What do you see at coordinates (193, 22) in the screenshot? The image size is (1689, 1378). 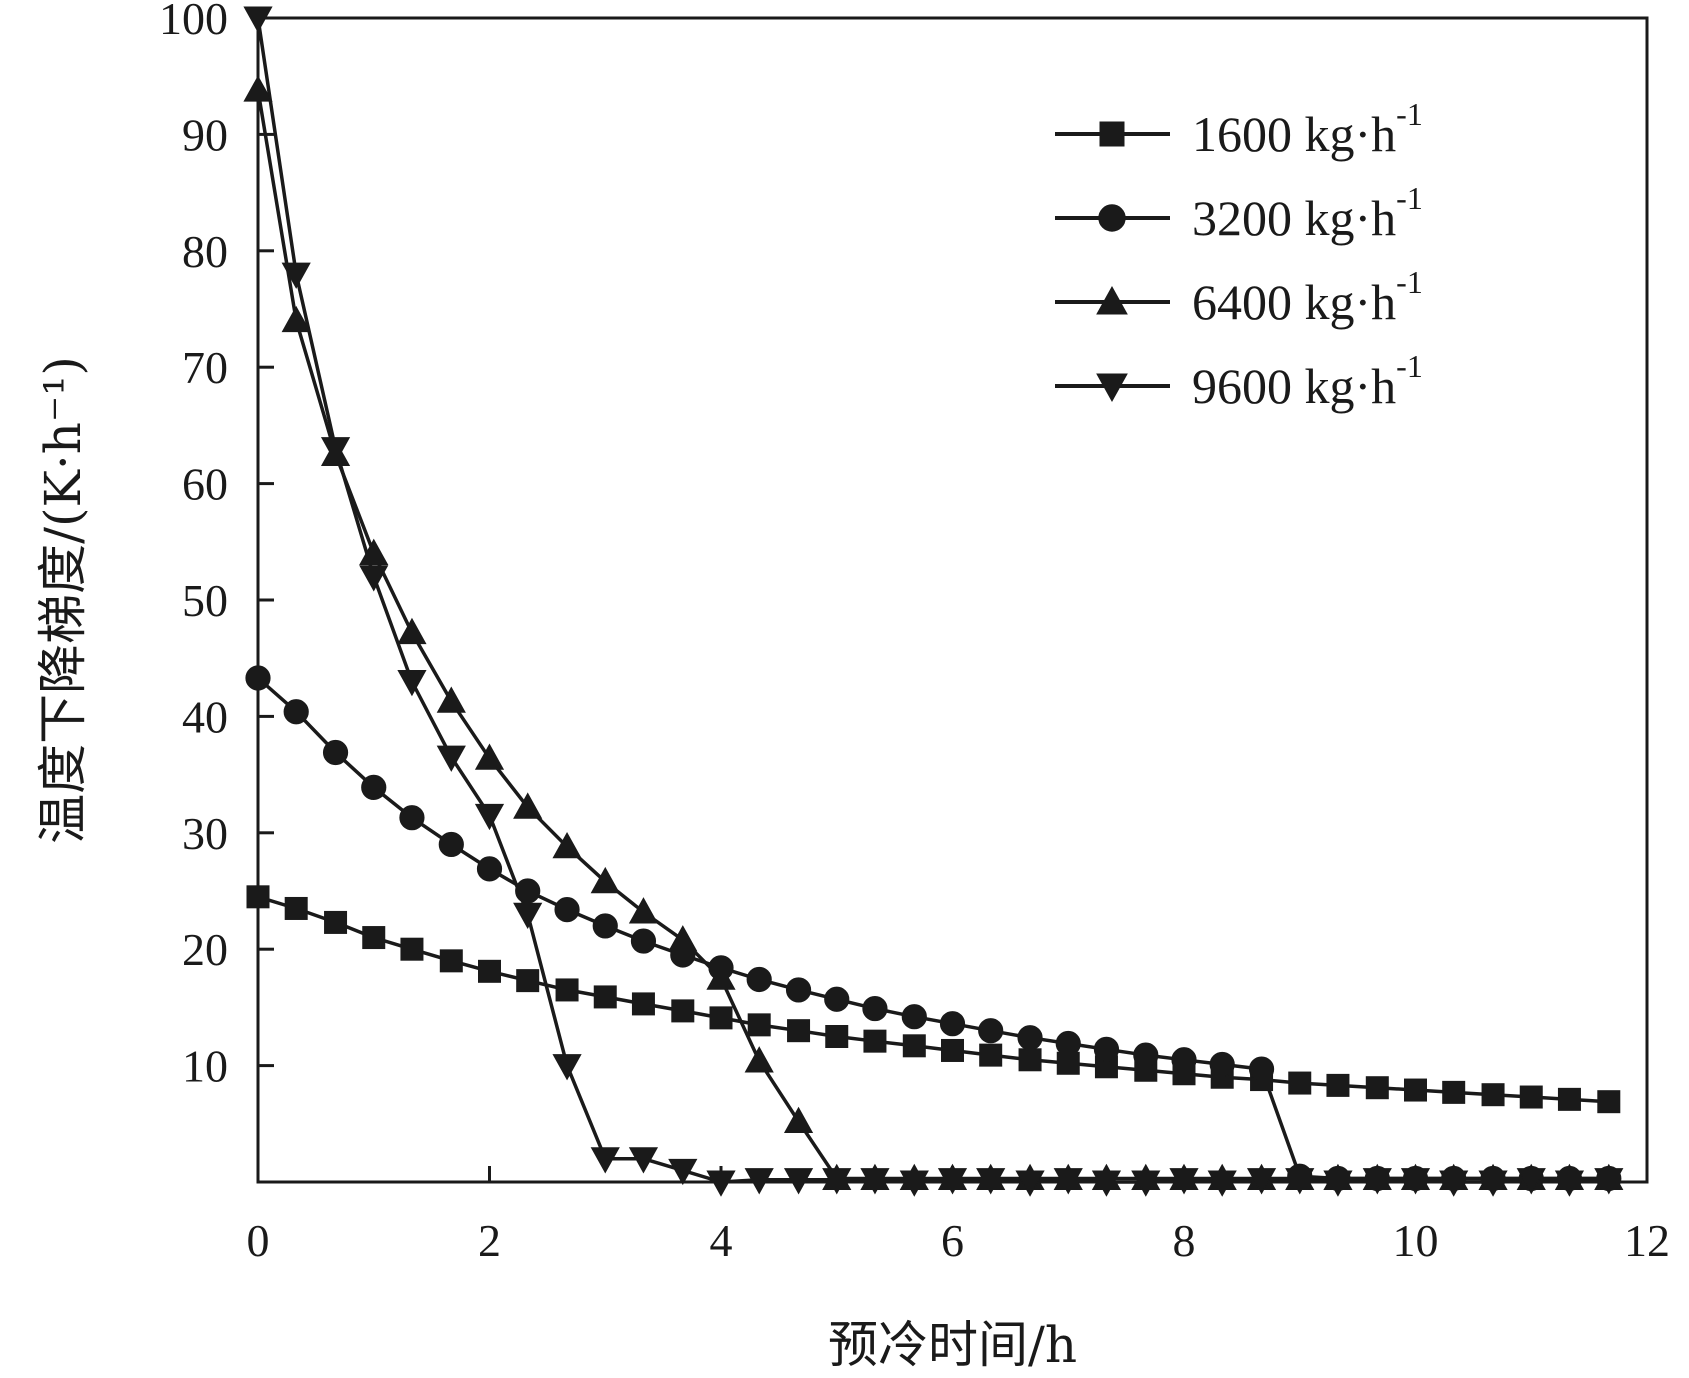 I see `y-tick-label: 100` at bounding box center [193, 22].